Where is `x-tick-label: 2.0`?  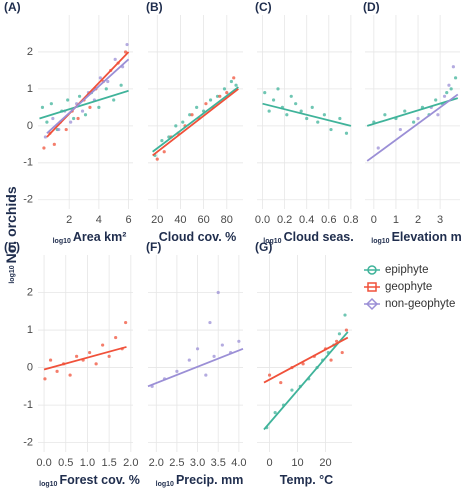 x-tick-label: 2.0 is located at coordinates (130, 463).